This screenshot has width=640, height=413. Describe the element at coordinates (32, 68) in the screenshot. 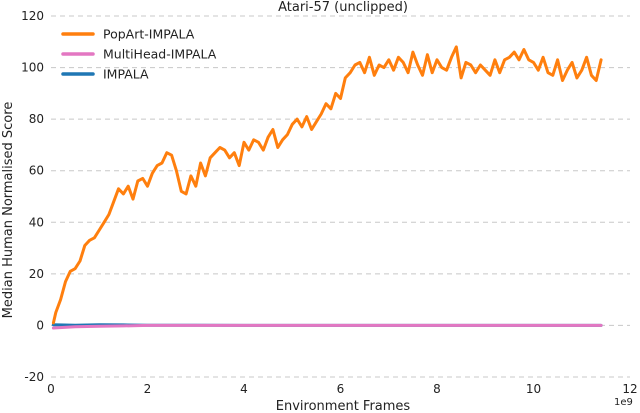

I see `y-tick-label: 100` at that location.